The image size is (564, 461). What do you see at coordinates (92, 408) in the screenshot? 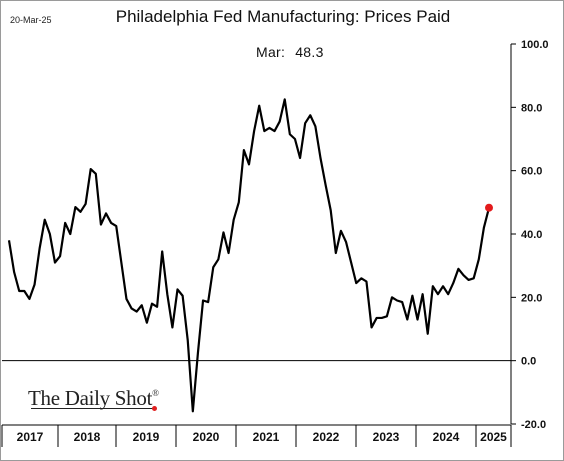
I see `brand-underline` at bounding box center [92, 408].